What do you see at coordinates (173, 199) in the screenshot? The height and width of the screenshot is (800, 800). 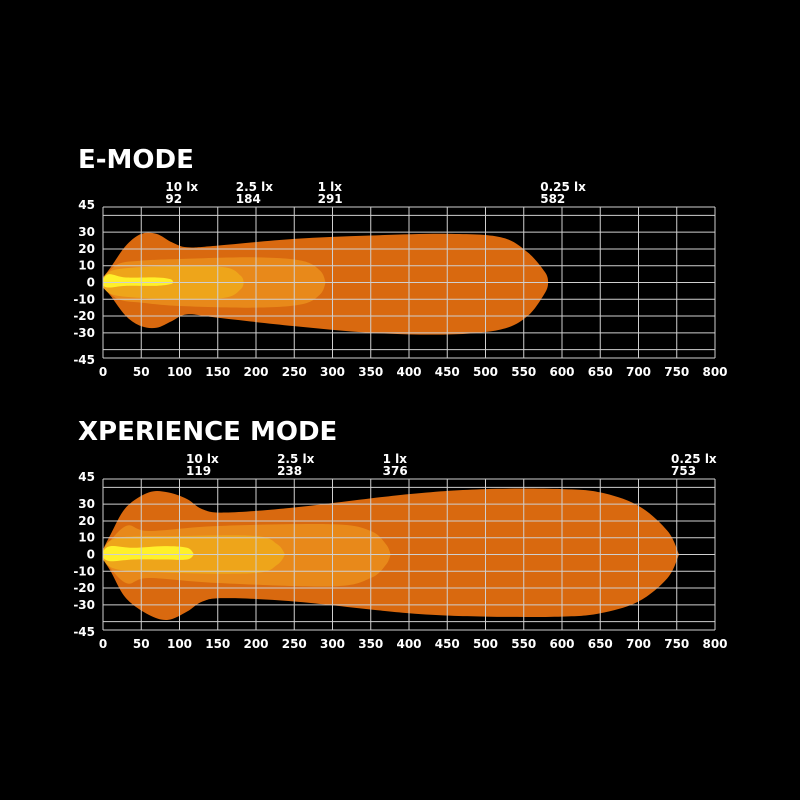 I see `isolux-distance: 92` at bounding box center [173, 199].